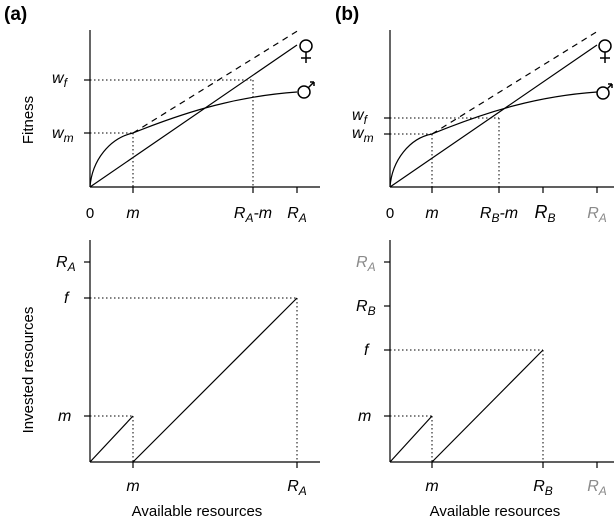 The width and height of the screenshot is (614, 521). I want to click on male-symbol-a, so click(306, 90).